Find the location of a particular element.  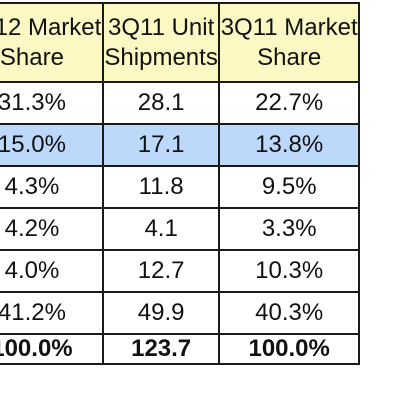

total-cell: 123.7 is located at coordinates (161, 349).